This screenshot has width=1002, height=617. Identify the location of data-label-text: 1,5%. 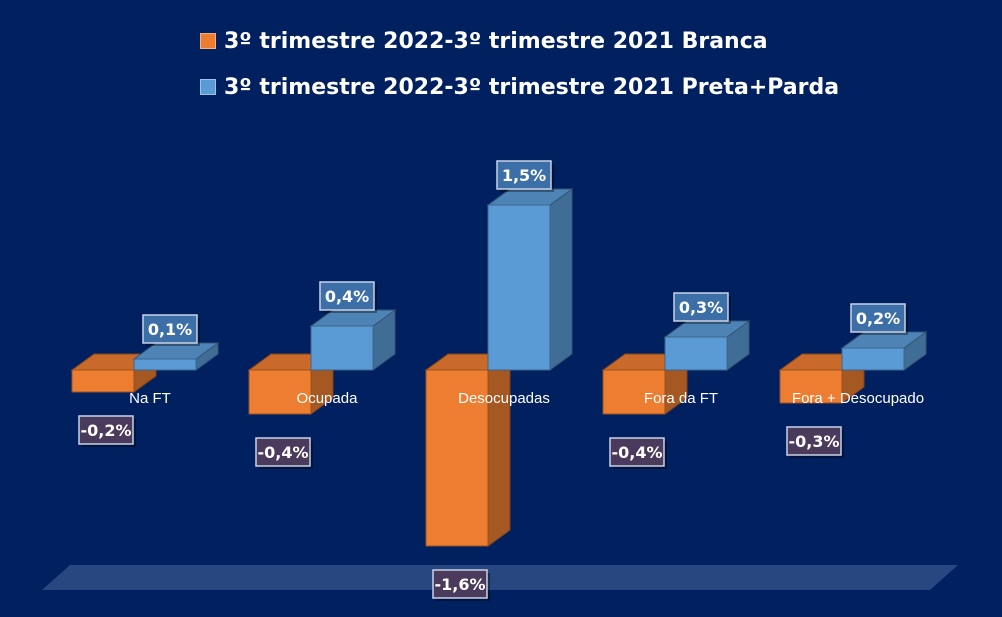
(524, 175).